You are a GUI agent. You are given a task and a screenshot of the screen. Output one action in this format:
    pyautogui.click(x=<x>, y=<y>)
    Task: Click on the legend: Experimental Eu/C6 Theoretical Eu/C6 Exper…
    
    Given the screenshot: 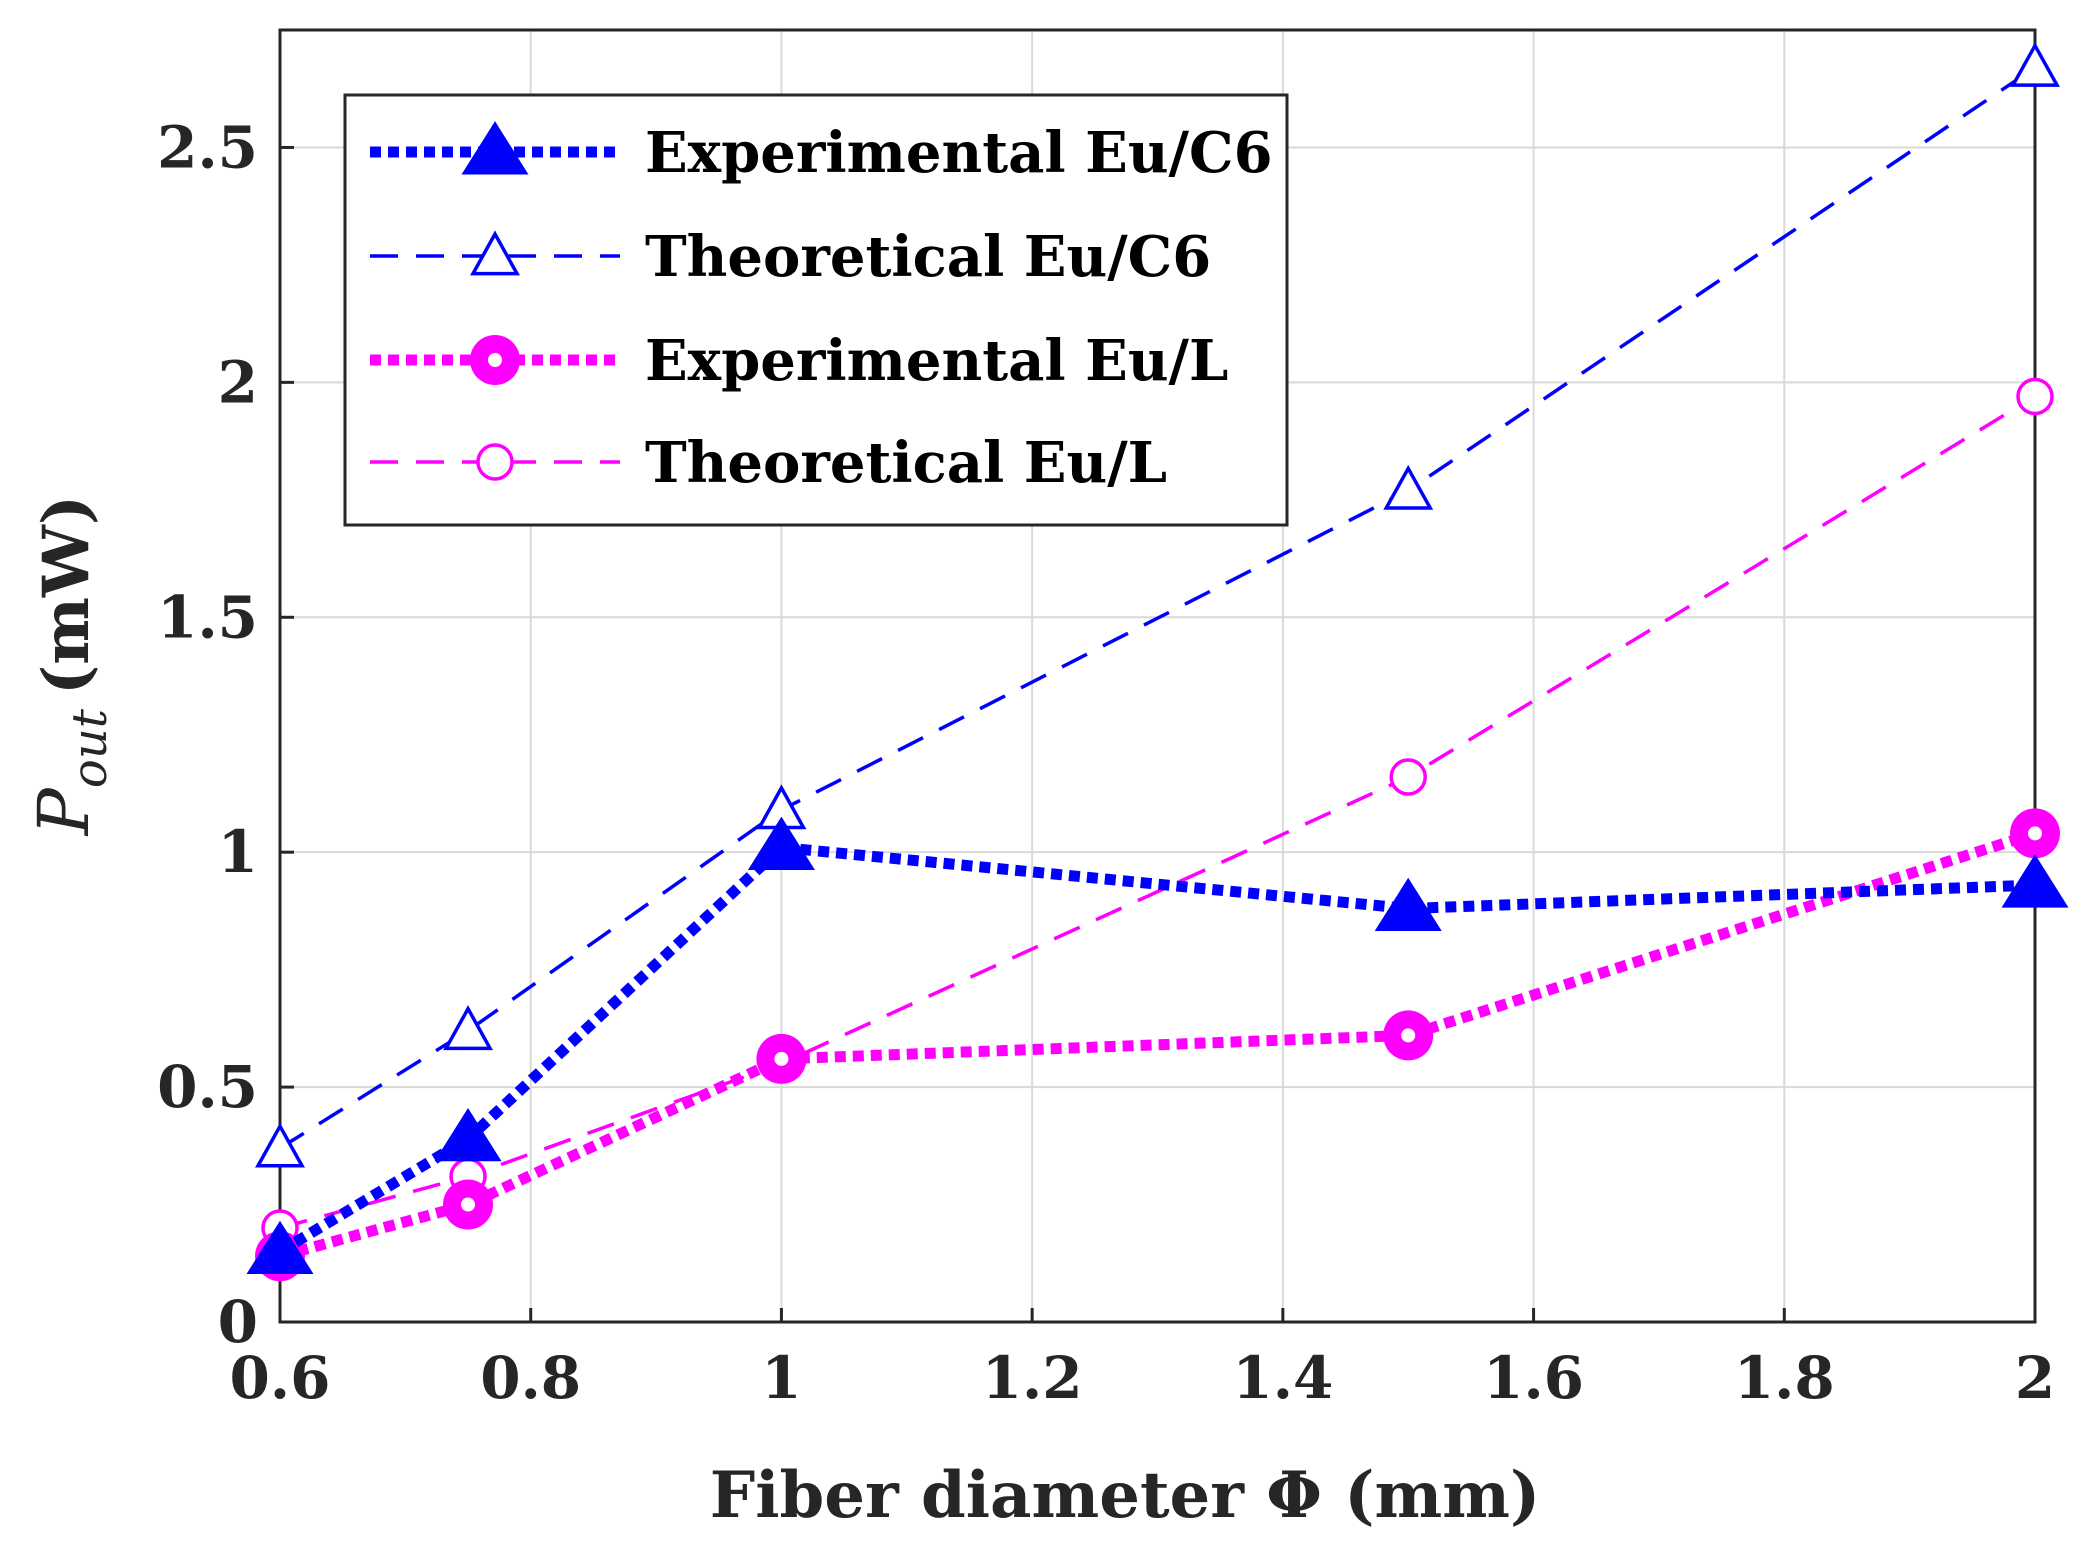 What is the action you would take?
    pyautogui.click(x=816, y=310)
    